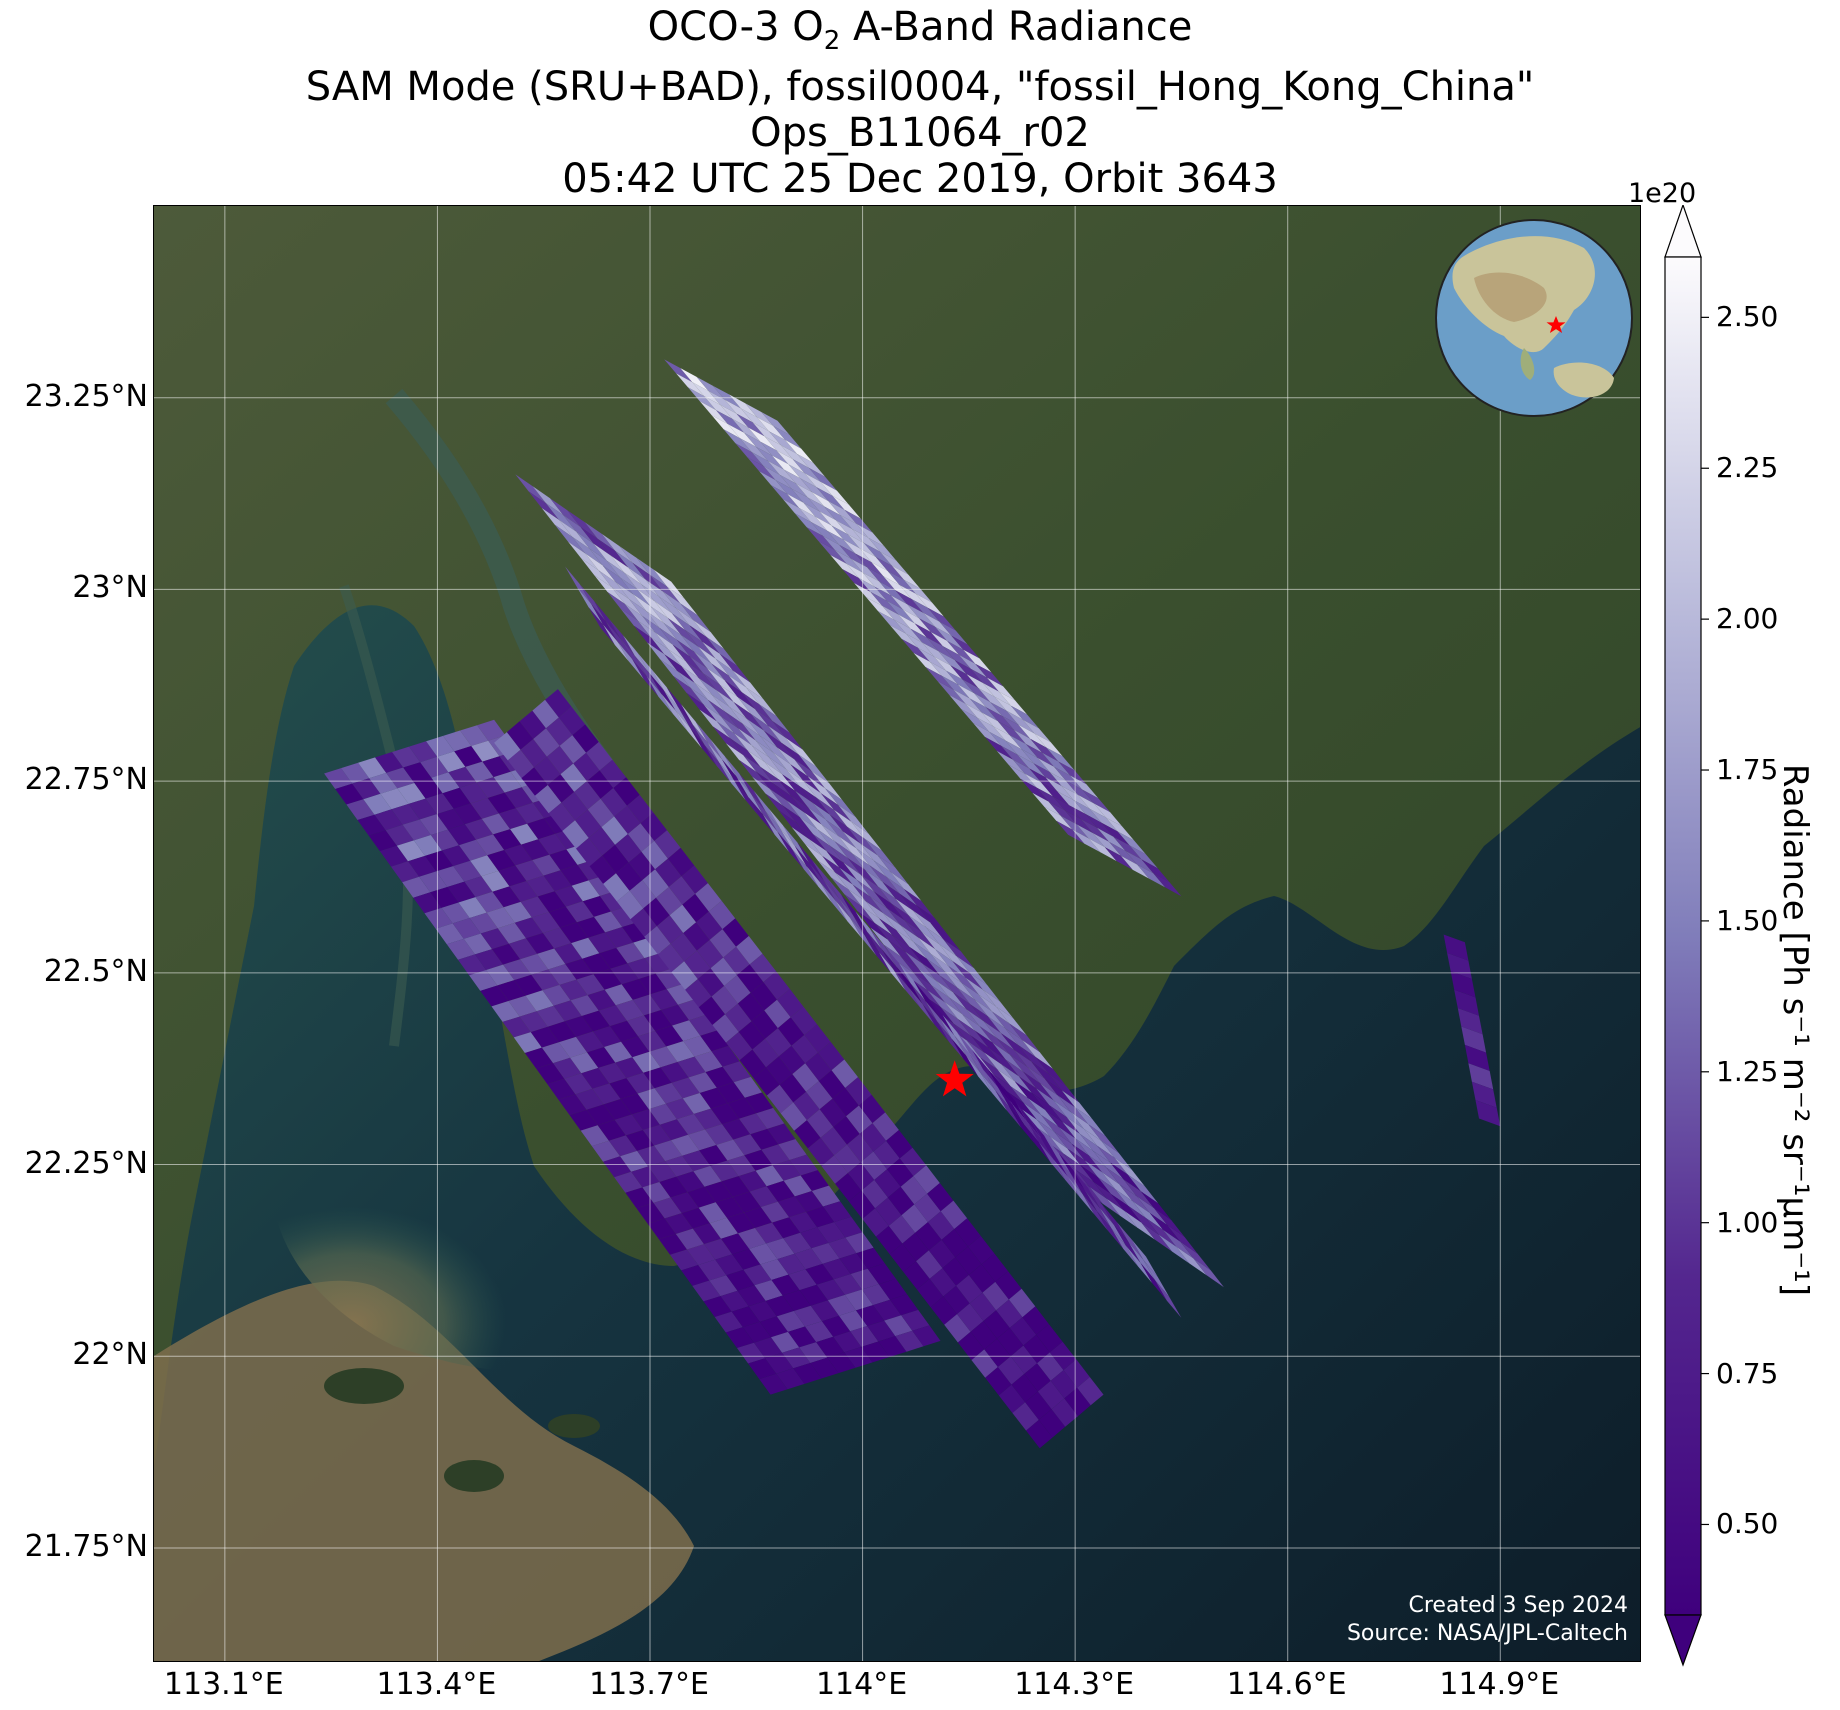  Describe the element at coordinates (1534, 318) in the screenshot. I see `inset-globe` at that location.